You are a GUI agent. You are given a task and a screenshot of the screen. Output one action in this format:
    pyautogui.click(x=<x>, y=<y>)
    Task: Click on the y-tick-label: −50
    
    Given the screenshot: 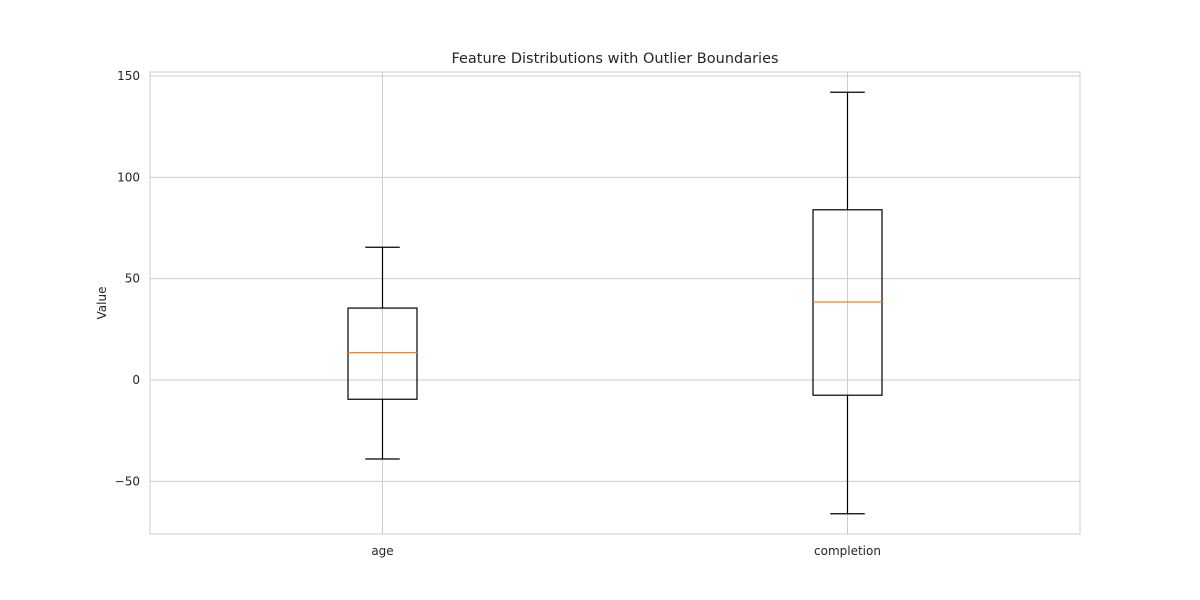 What is the action you would take?
    pyautogui.click(x=127, y=481)
    